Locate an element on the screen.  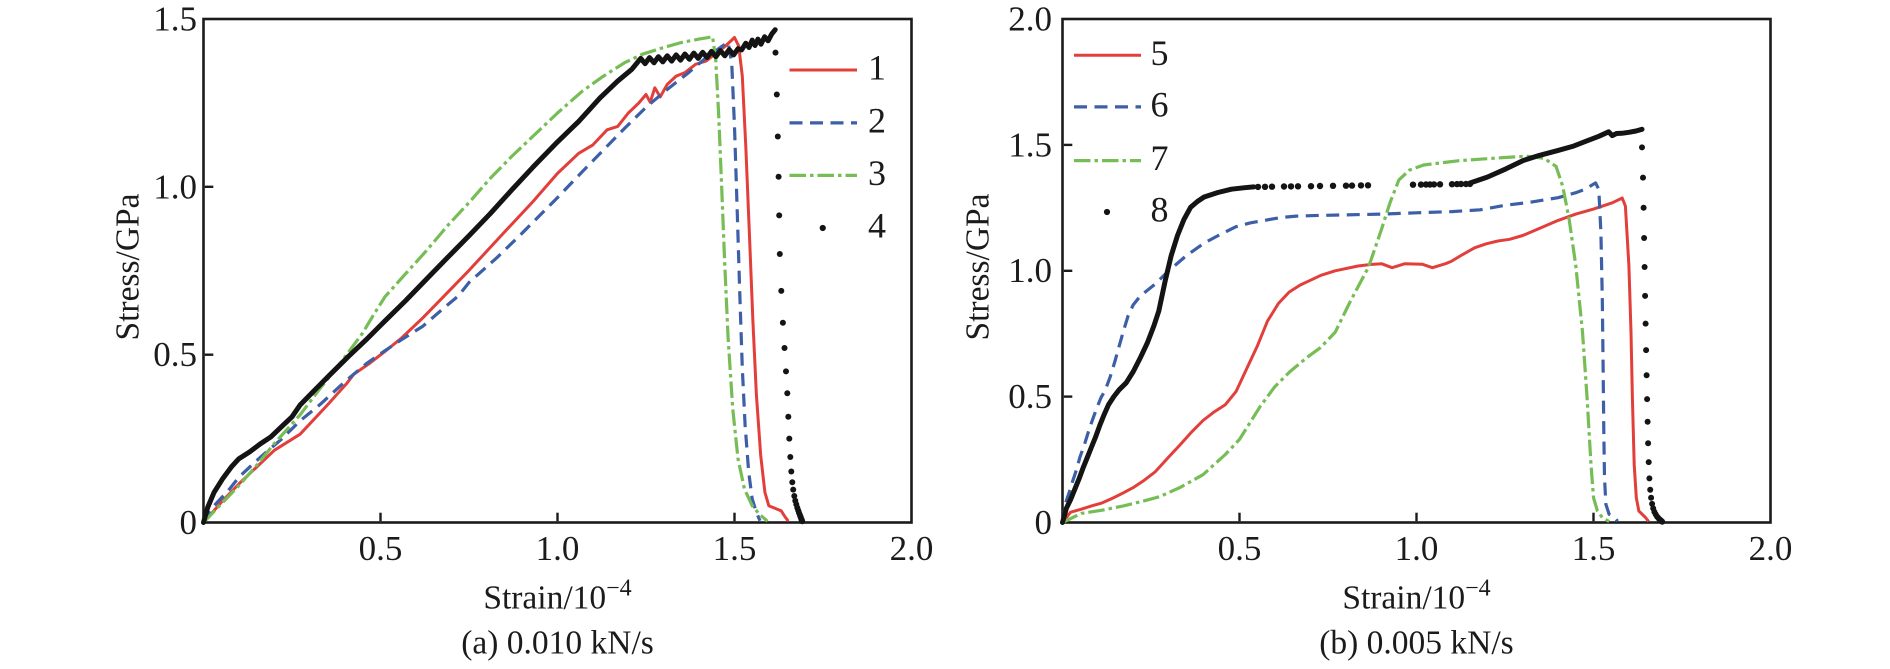
svg-text: (a) 0.010 kN/s is located at coordinates (557, 643).